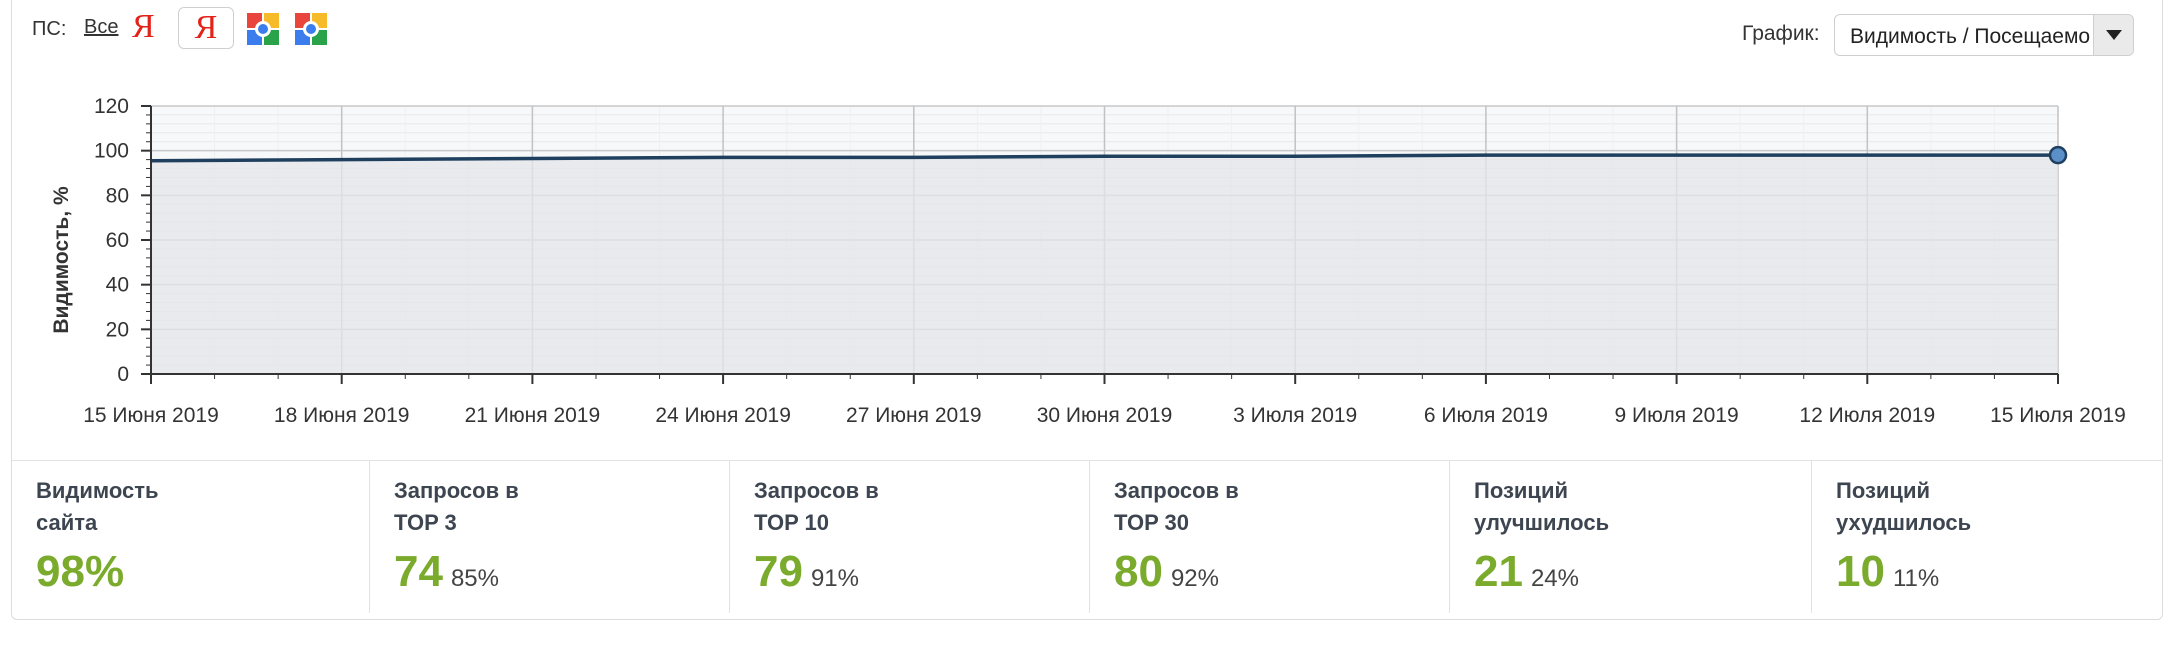  Describe the element at coordinates (123, 374) in the screenshot. I see `y-tick-label: 0` at that location.